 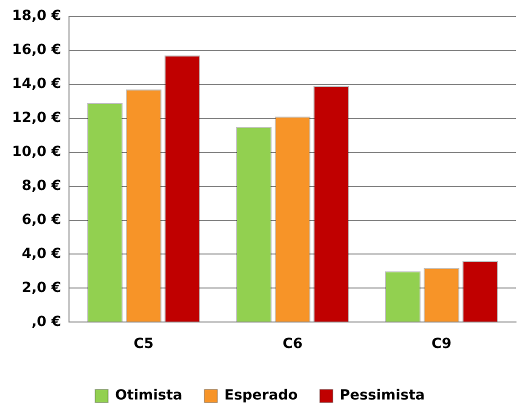 What do you see at coordinates (42, 288) in the screenshot?
I see `y-tick-label: 2,0 €` at bounding box center [42, 288].